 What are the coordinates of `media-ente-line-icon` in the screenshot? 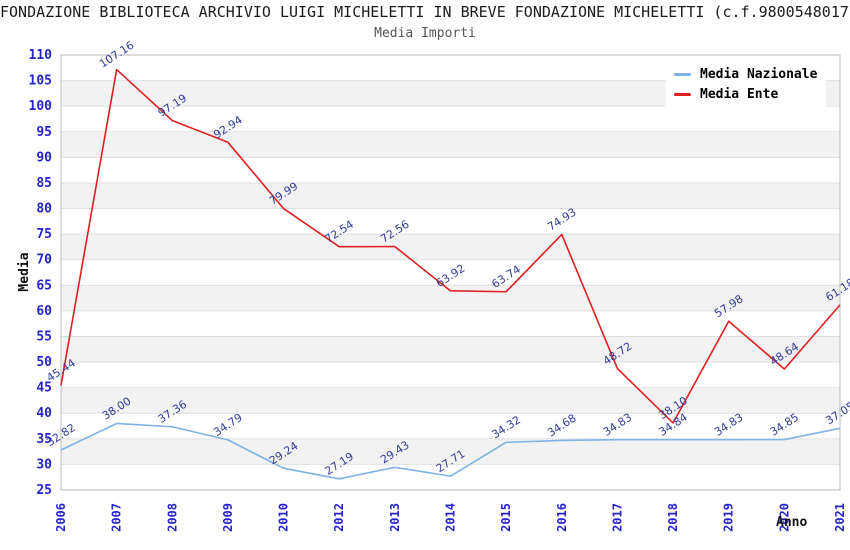 It's located at (682, 94).